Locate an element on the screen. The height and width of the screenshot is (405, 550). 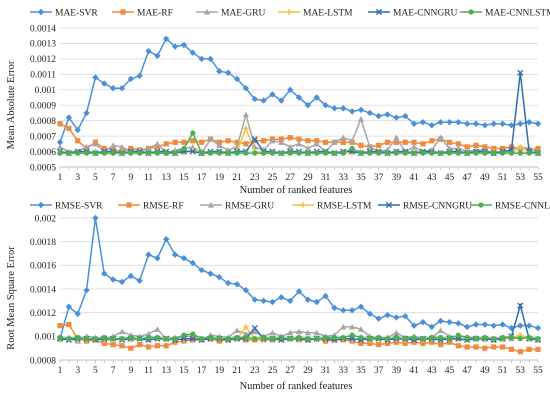
rmse-x-tick-label: 45 is located at coordinates (450, 371).